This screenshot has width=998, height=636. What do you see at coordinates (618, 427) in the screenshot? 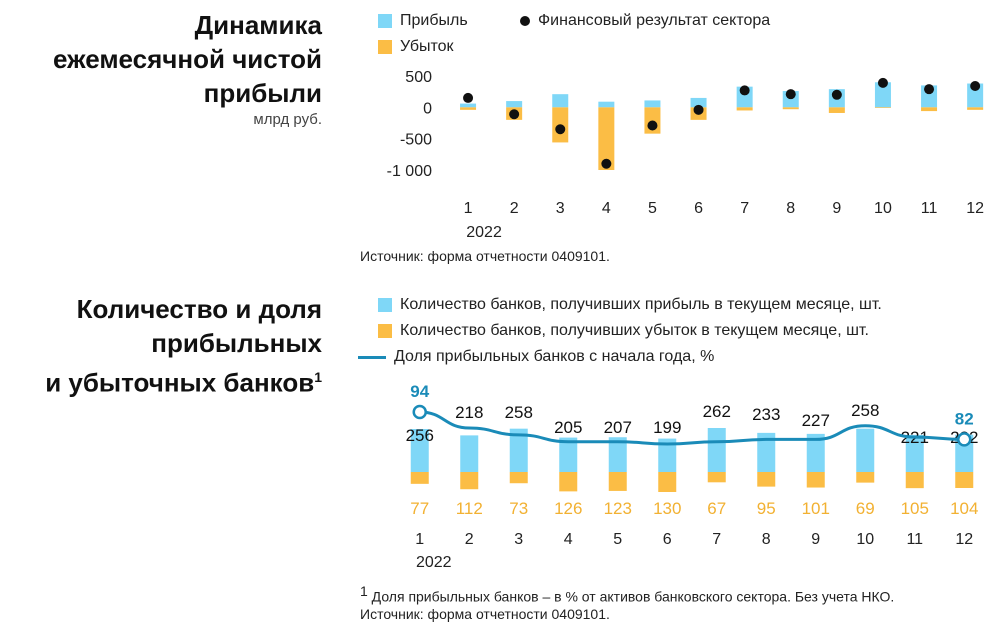
I see `profit-value-label: 207` at bounding box center [618, 427].